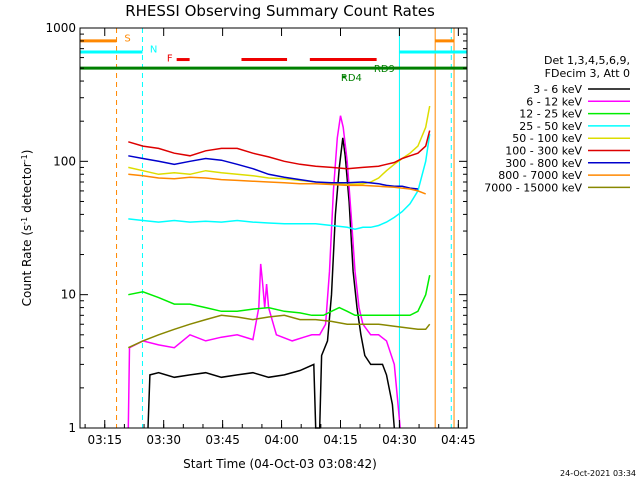 This screenshot has height=480, width=640. What do you see at coordinates (222, 440) in the screenshot?
I see `x-tick-label-2: 03:45` at bounding box center [222, 440].